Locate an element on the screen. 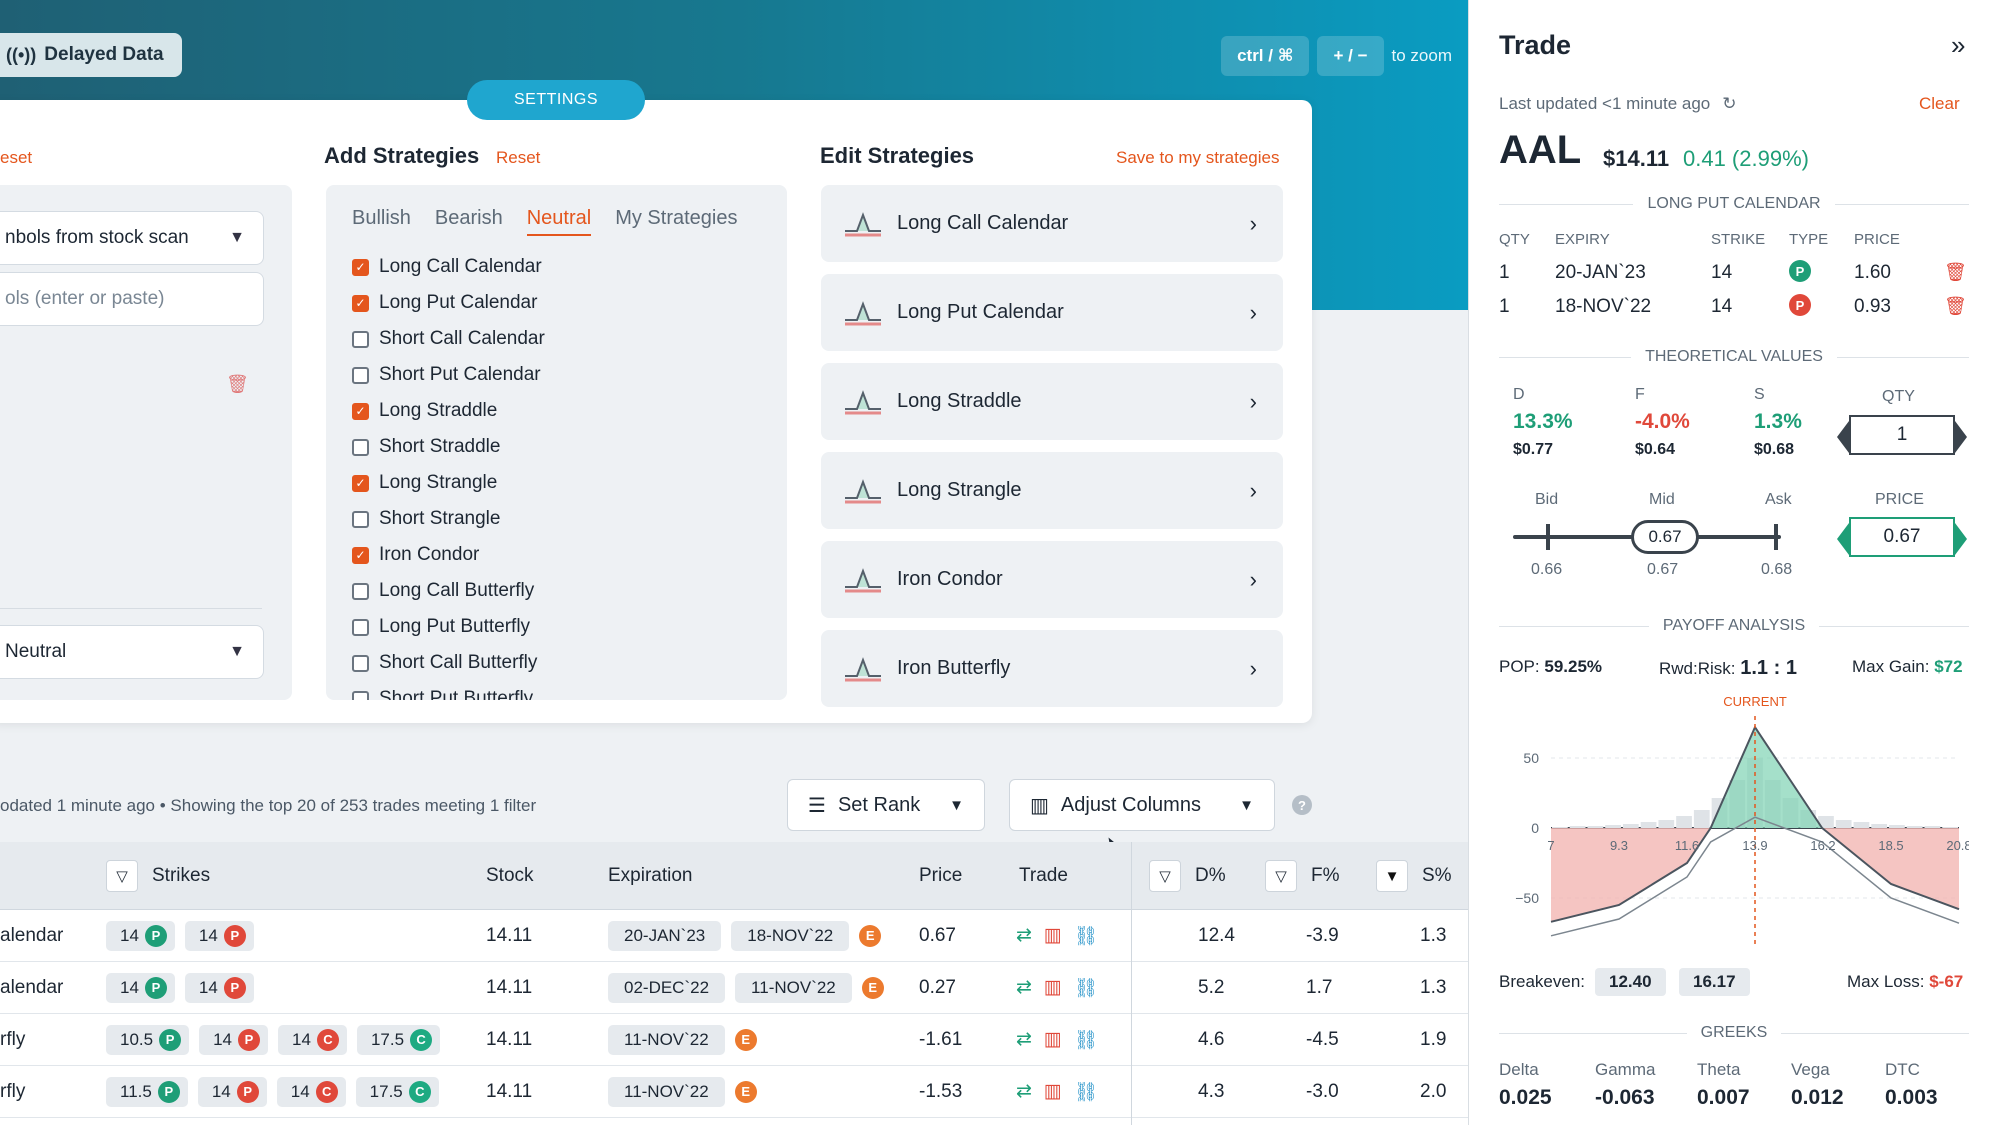 The width and height of the screenshot is (2000, 1125). edit-strategy-item: Long Put Calendar › is located at coordinates (1052, 312).